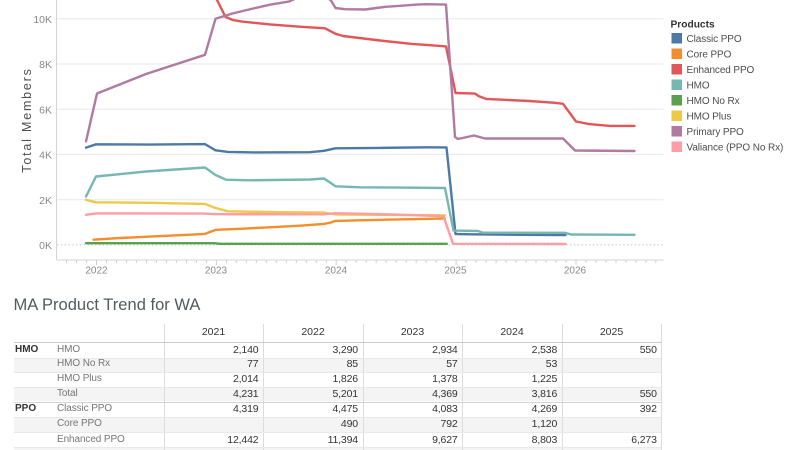  Describe the element at coordinates (27, 119) in the screenshot. I see `svg-text: Total Members` at that location.